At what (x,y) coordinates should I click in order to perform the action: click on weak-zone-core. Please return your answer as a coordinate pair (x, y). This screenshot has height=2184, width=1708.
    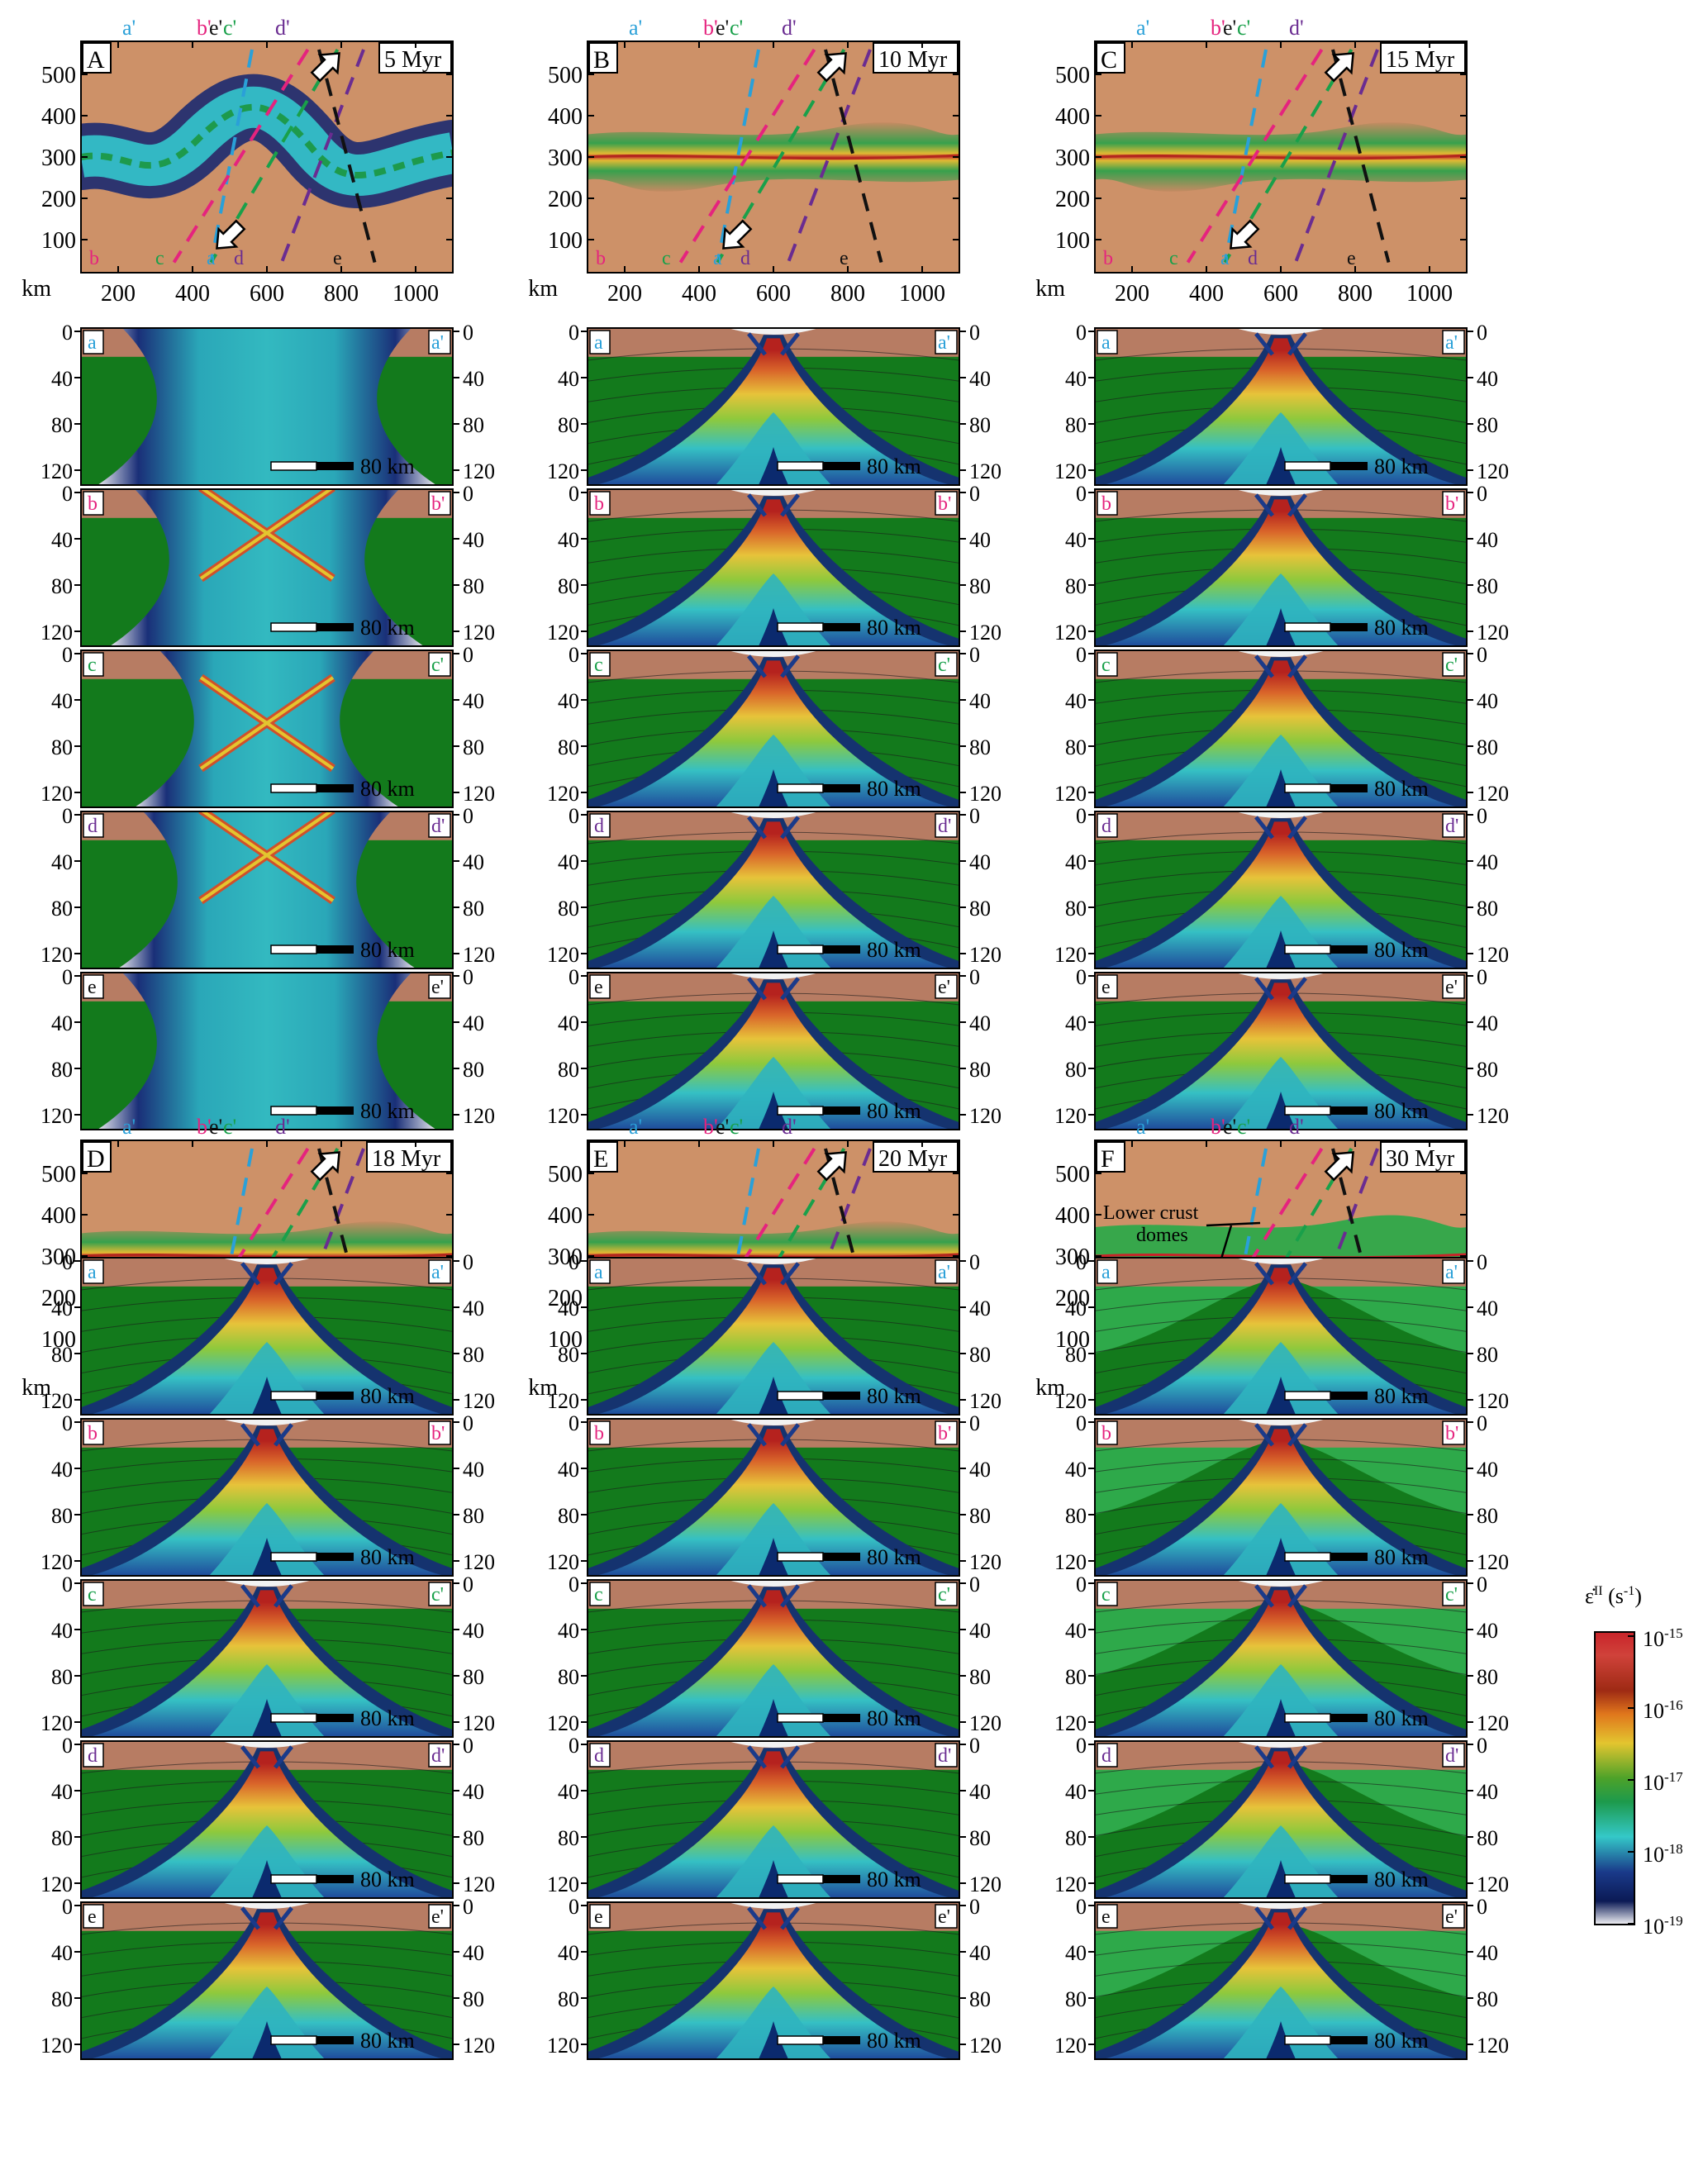
    Looking at the image, I should click on (267, 141).